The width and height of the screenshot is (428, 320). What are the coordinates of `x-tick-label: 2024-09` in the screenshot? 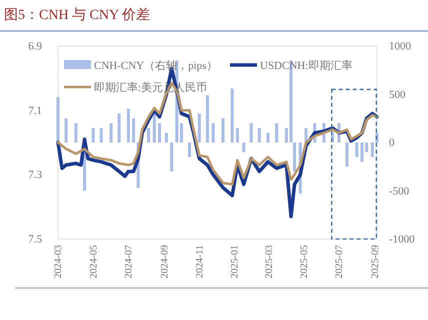 It's located at (164, 261).